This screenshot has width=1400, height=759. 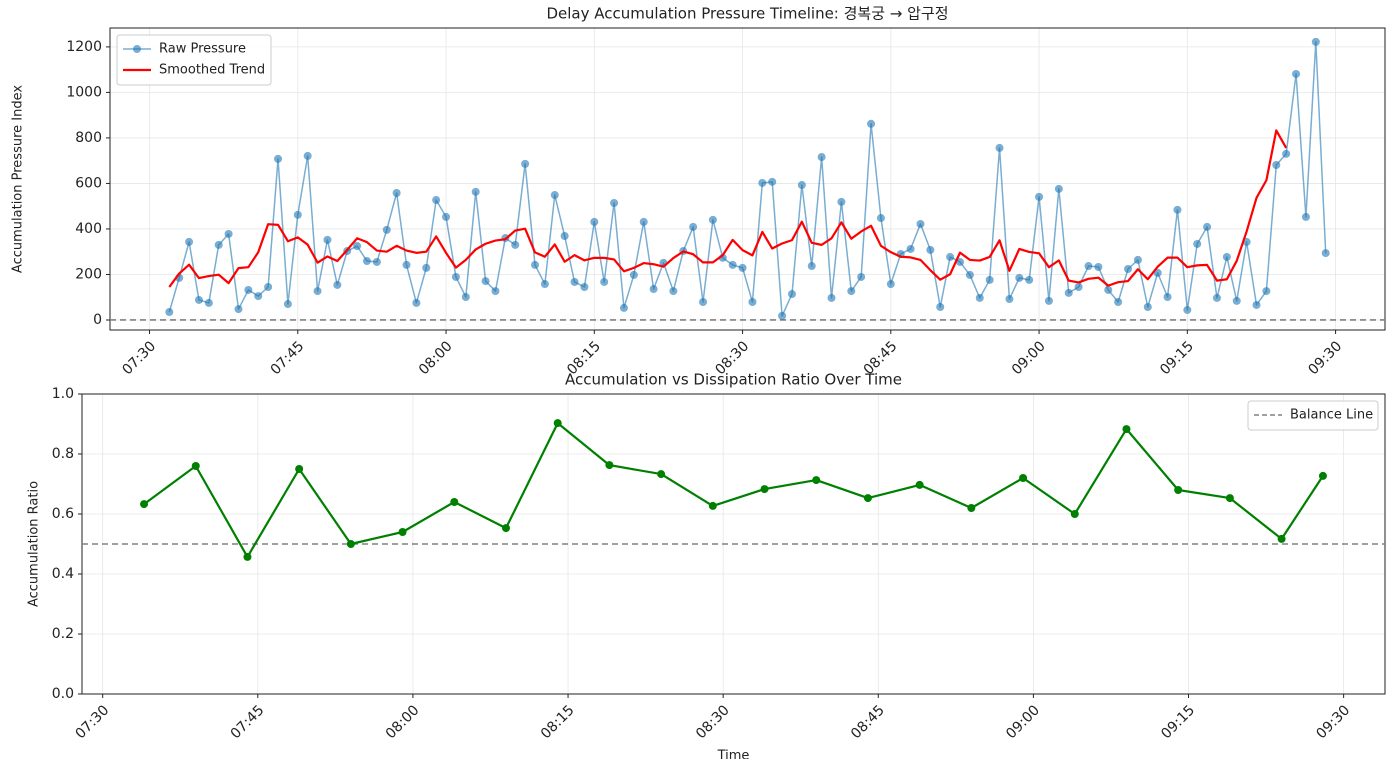 I want to click on legend: Balance Line, so click(x=1313, y=415).